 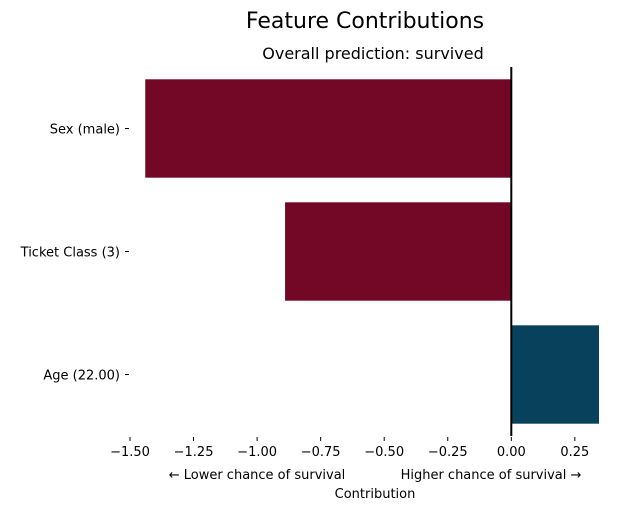 I want to click on chart-subtitle: Overall prediction: survived, so click(x=372, y=53).